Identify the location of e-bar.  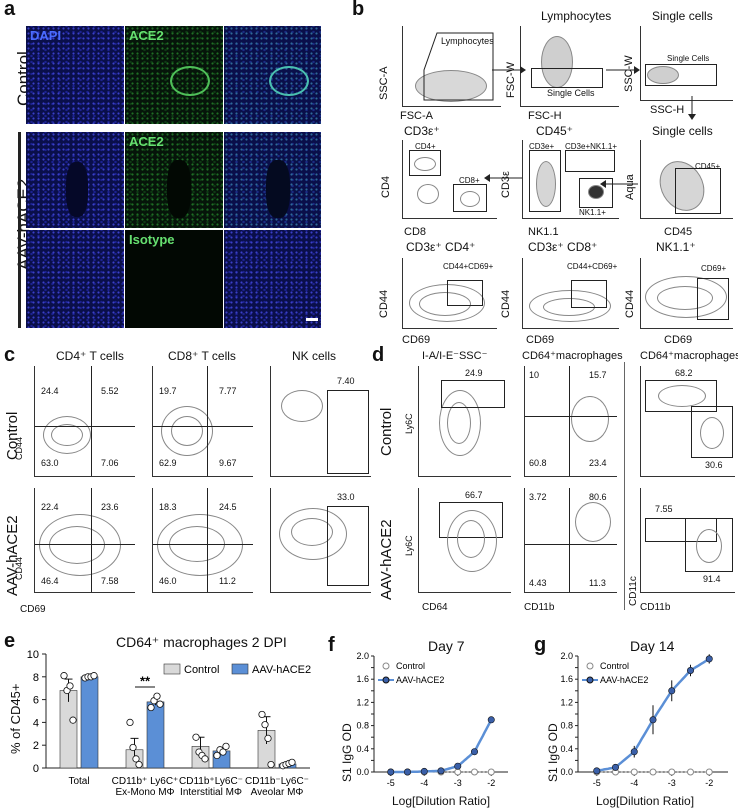
(155, 735).